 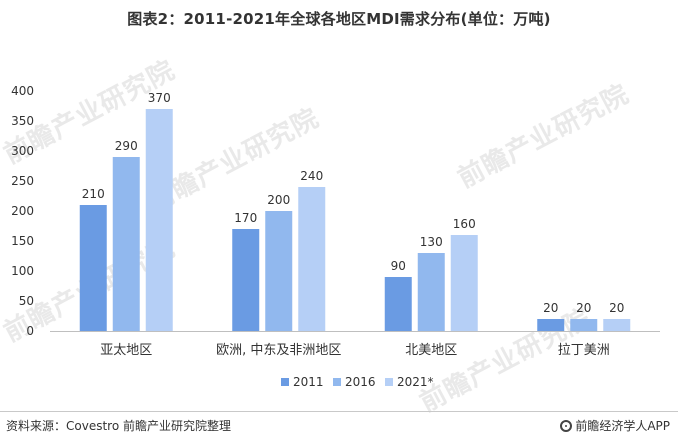 I want to click on bar-value-label: 90, so click(x=398, y=266).